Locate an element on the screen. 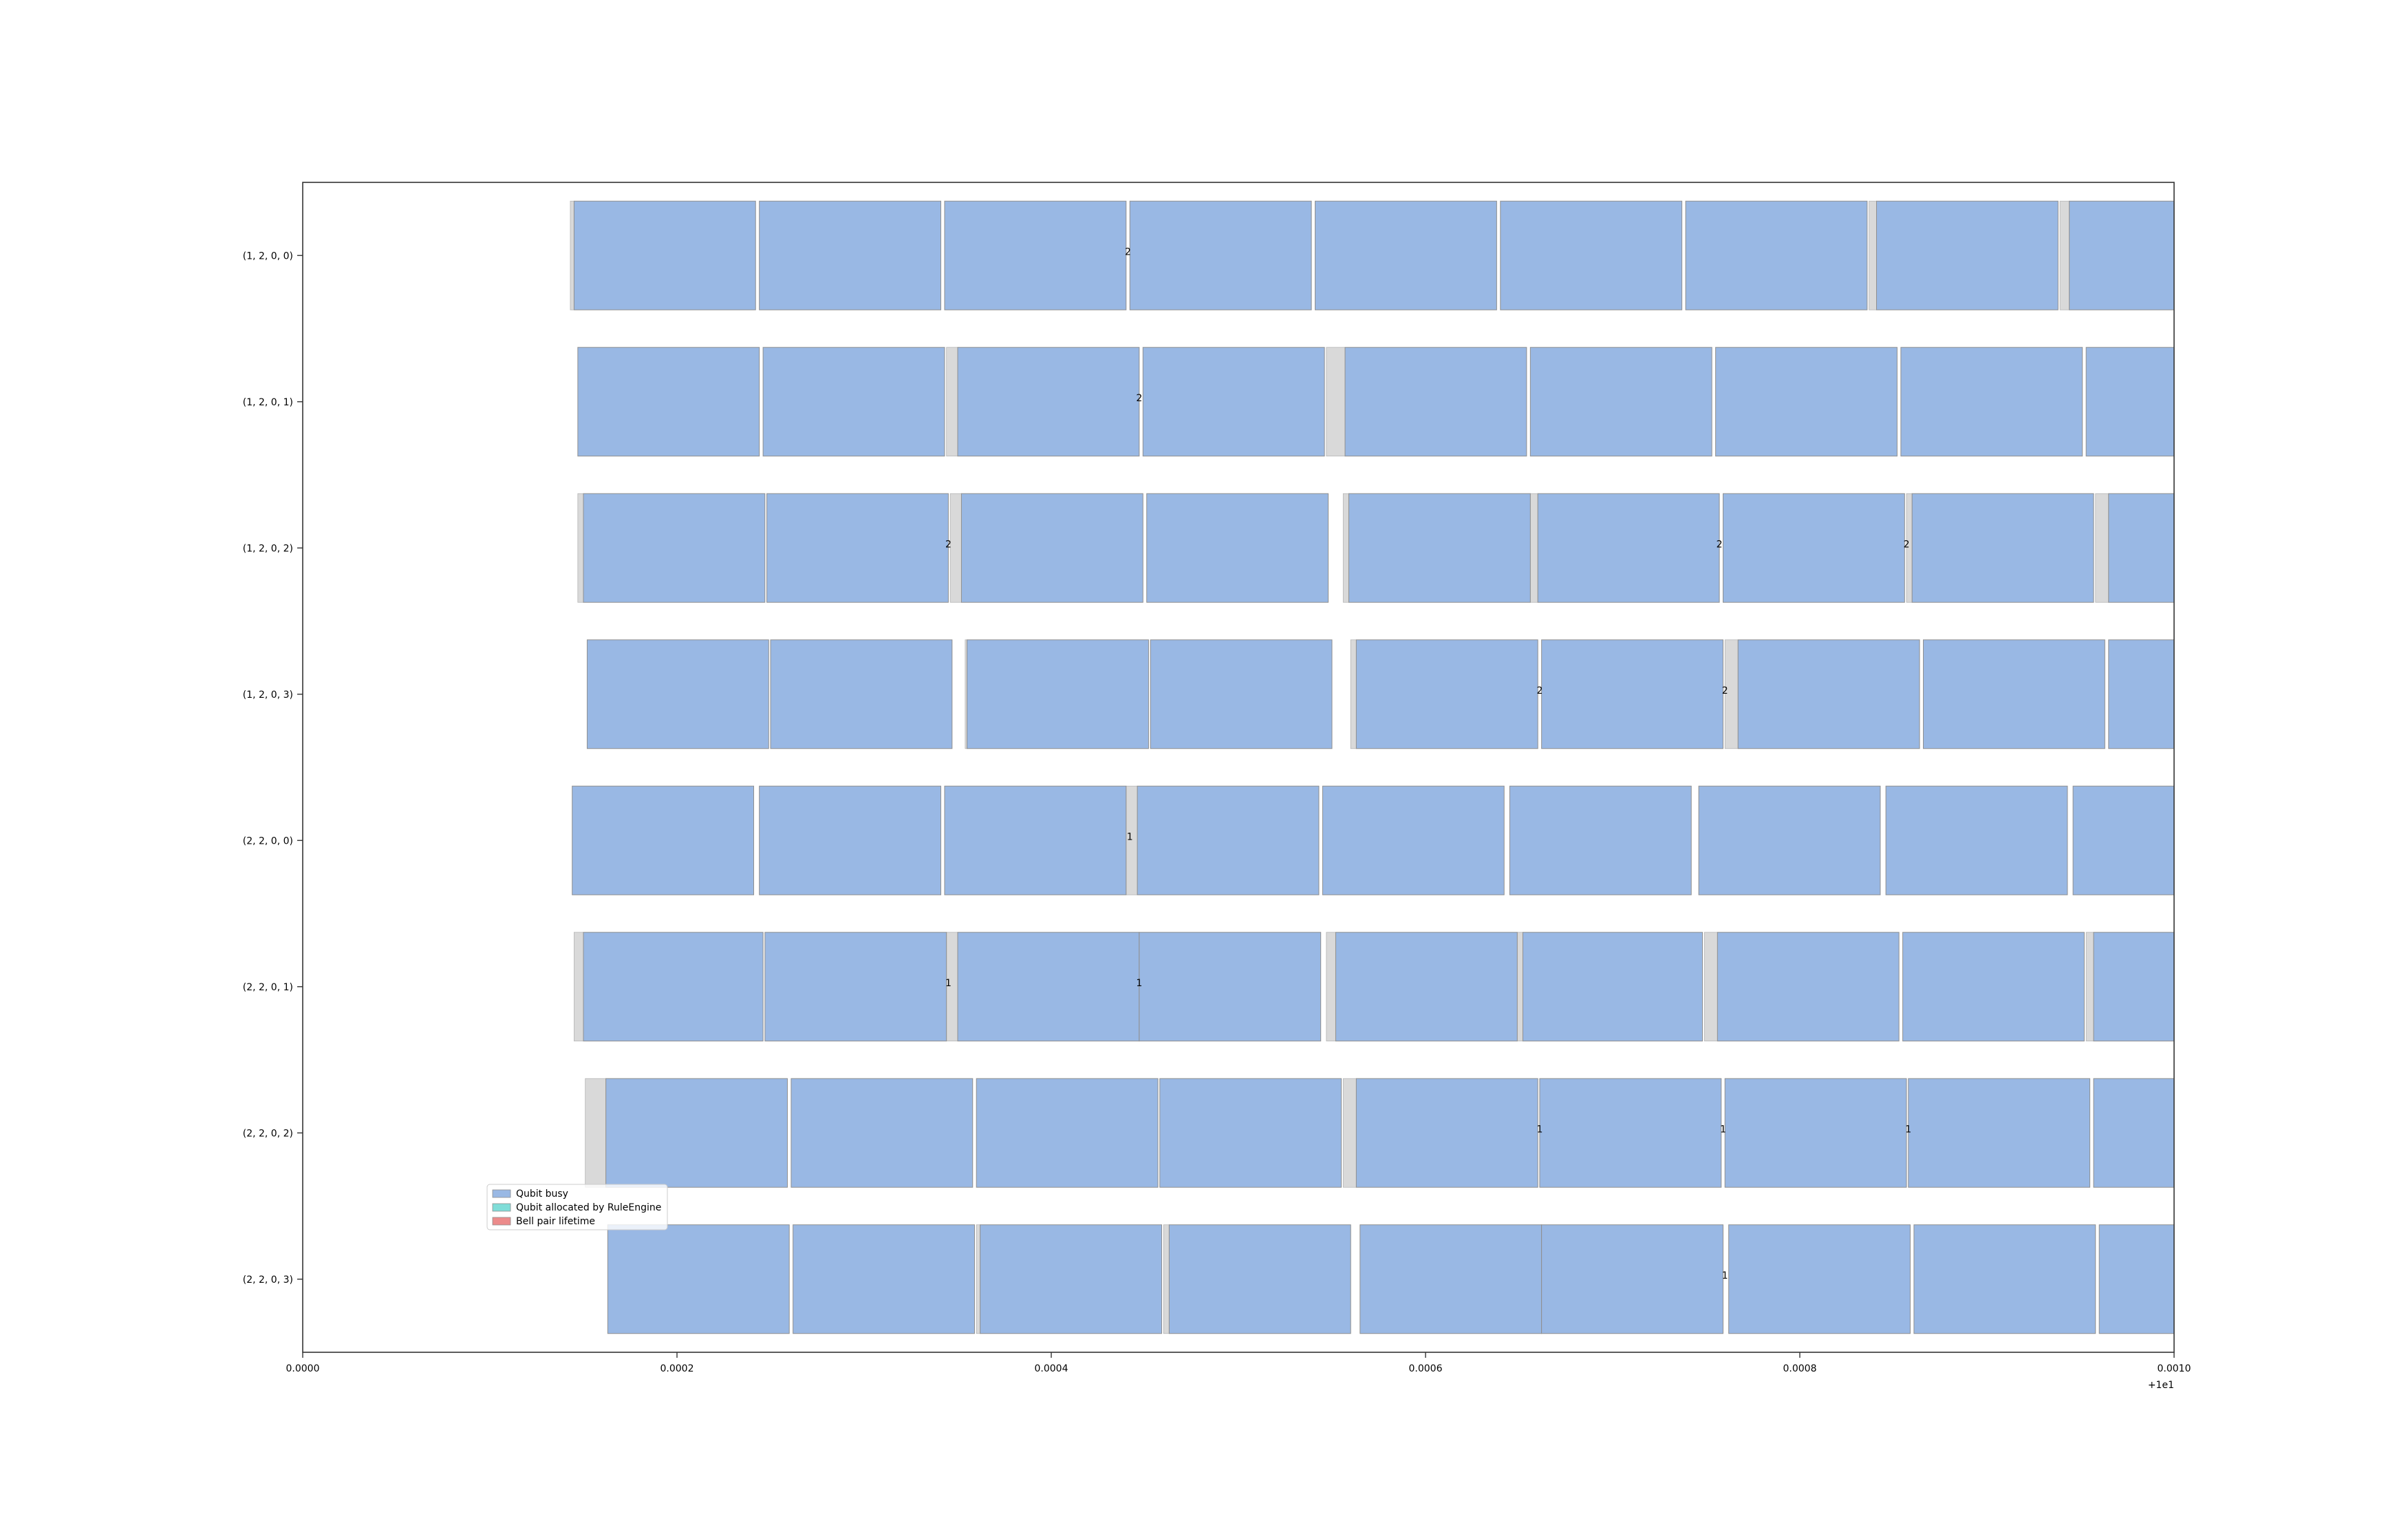 This screenshot has height=1514, width=2408. legend-box is located at coordinates (577, 1207).